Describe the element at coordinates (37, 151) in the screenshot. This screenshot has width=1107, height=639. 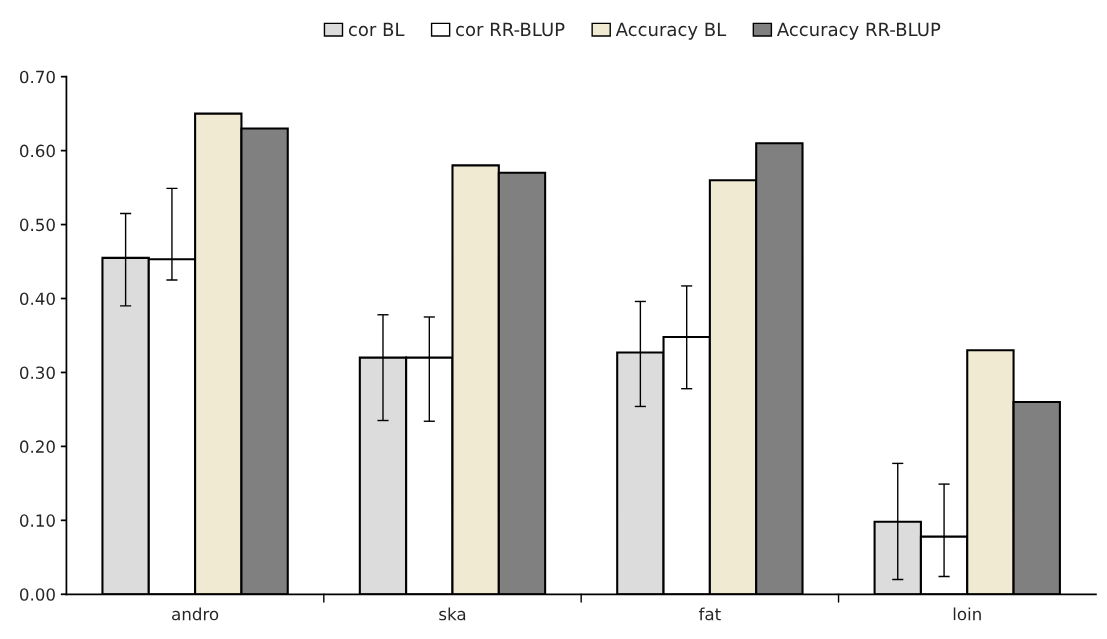
I see `y-tick-label: 0.60` at that location.